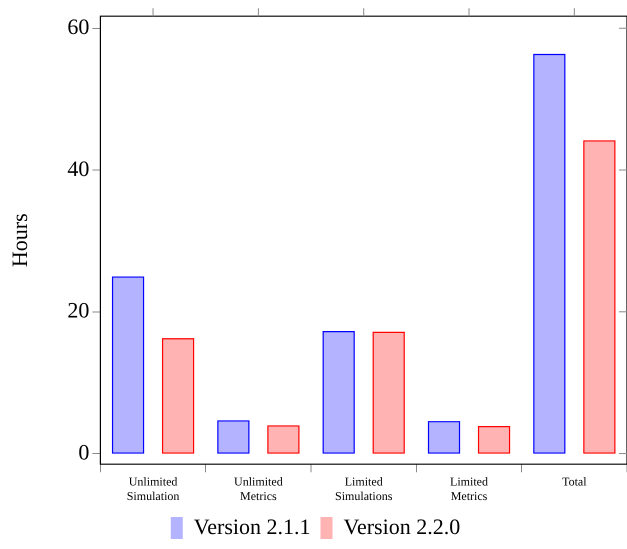 The width and height of the screenshot is (627, 549). Describe the element at coordinates (364, 488) in the screenshot. I see `x-tick-label: Limited Simulations` at that location.